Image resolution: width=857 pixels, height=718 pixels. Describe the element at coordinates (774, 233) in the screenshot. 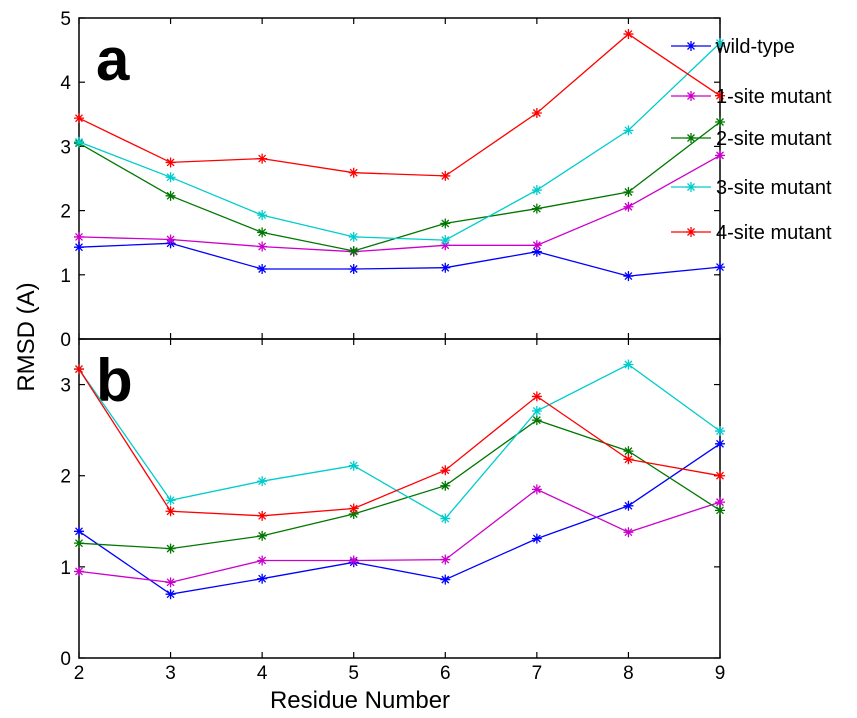

I see `legend-label: 4-site mutant` at that location.